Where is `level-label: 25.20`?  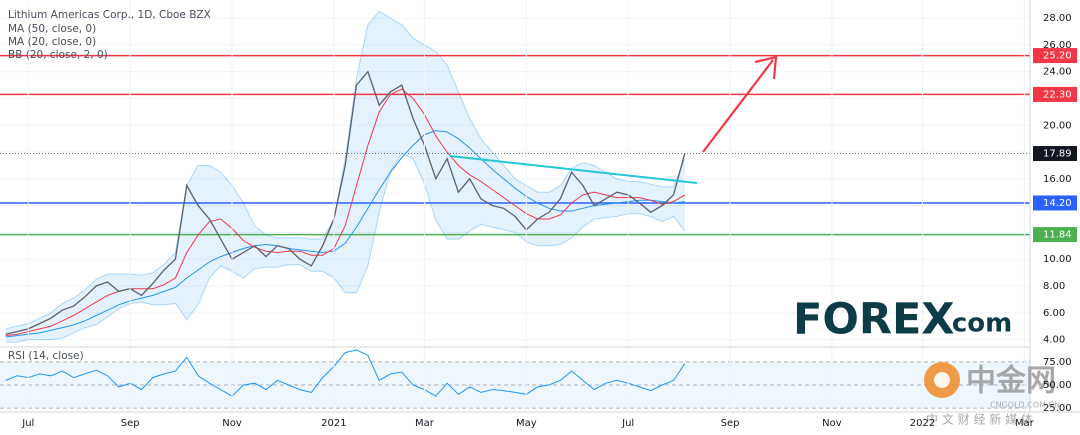 level-label: 25.20 is located at coordinates (1057, 56).